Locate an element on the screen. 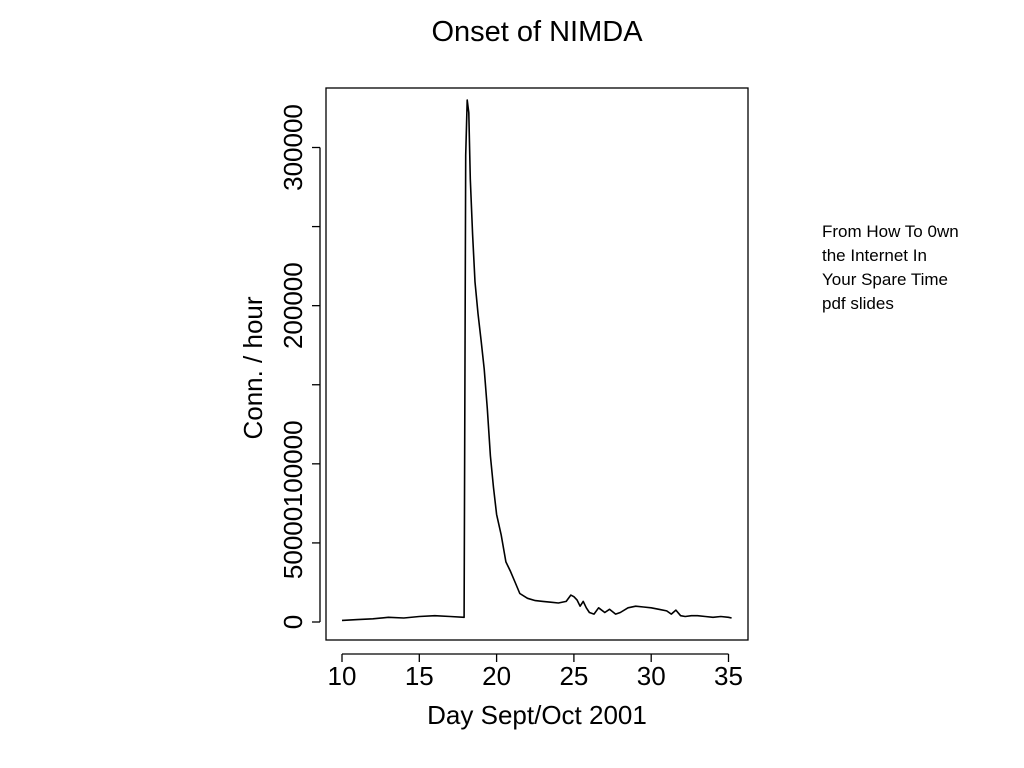 Image resolution: width=1024 pixels, height=768 pixels. y-tick-label: 200000 is located at coordinates (293, 305).